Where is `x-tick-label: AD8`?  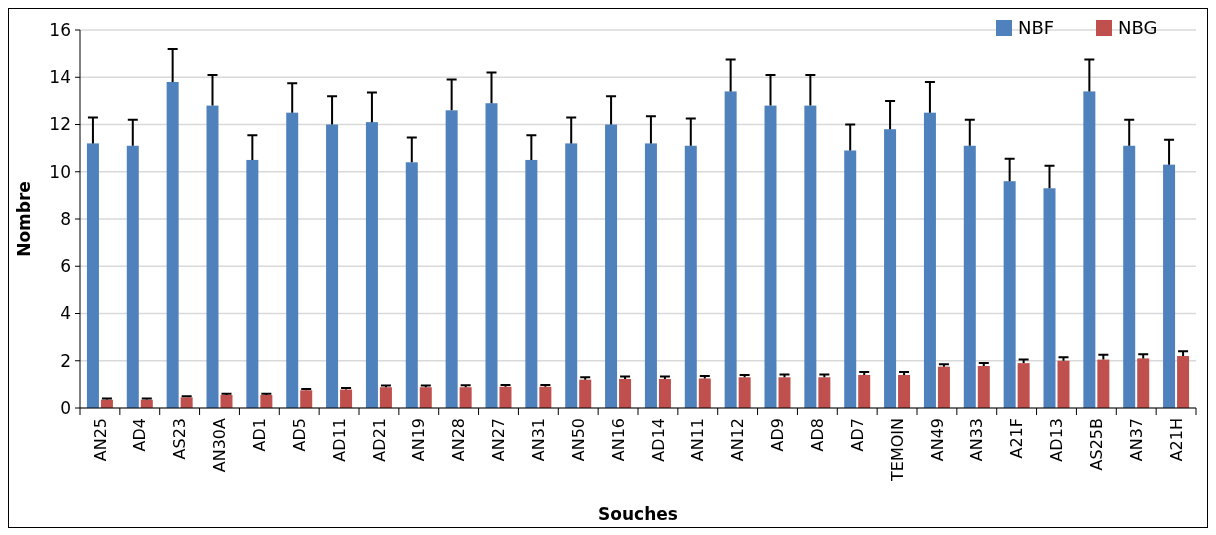 x-tick-label: AD8 is located at coordinates (817, 435).